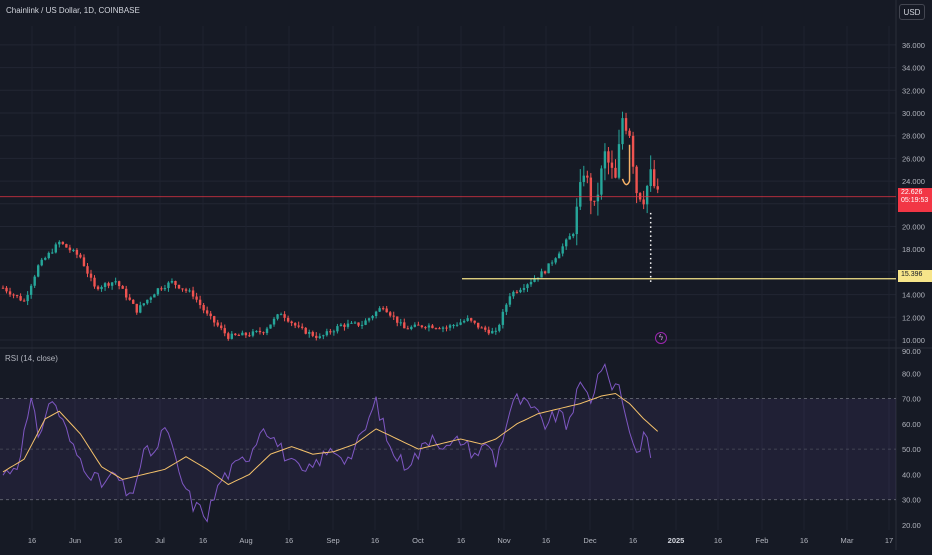 This screenshot has height=555, width=932. Describe the element at coordinates (418, 540) in the screenshot. I see `time-tick-label: Oct` at that location.